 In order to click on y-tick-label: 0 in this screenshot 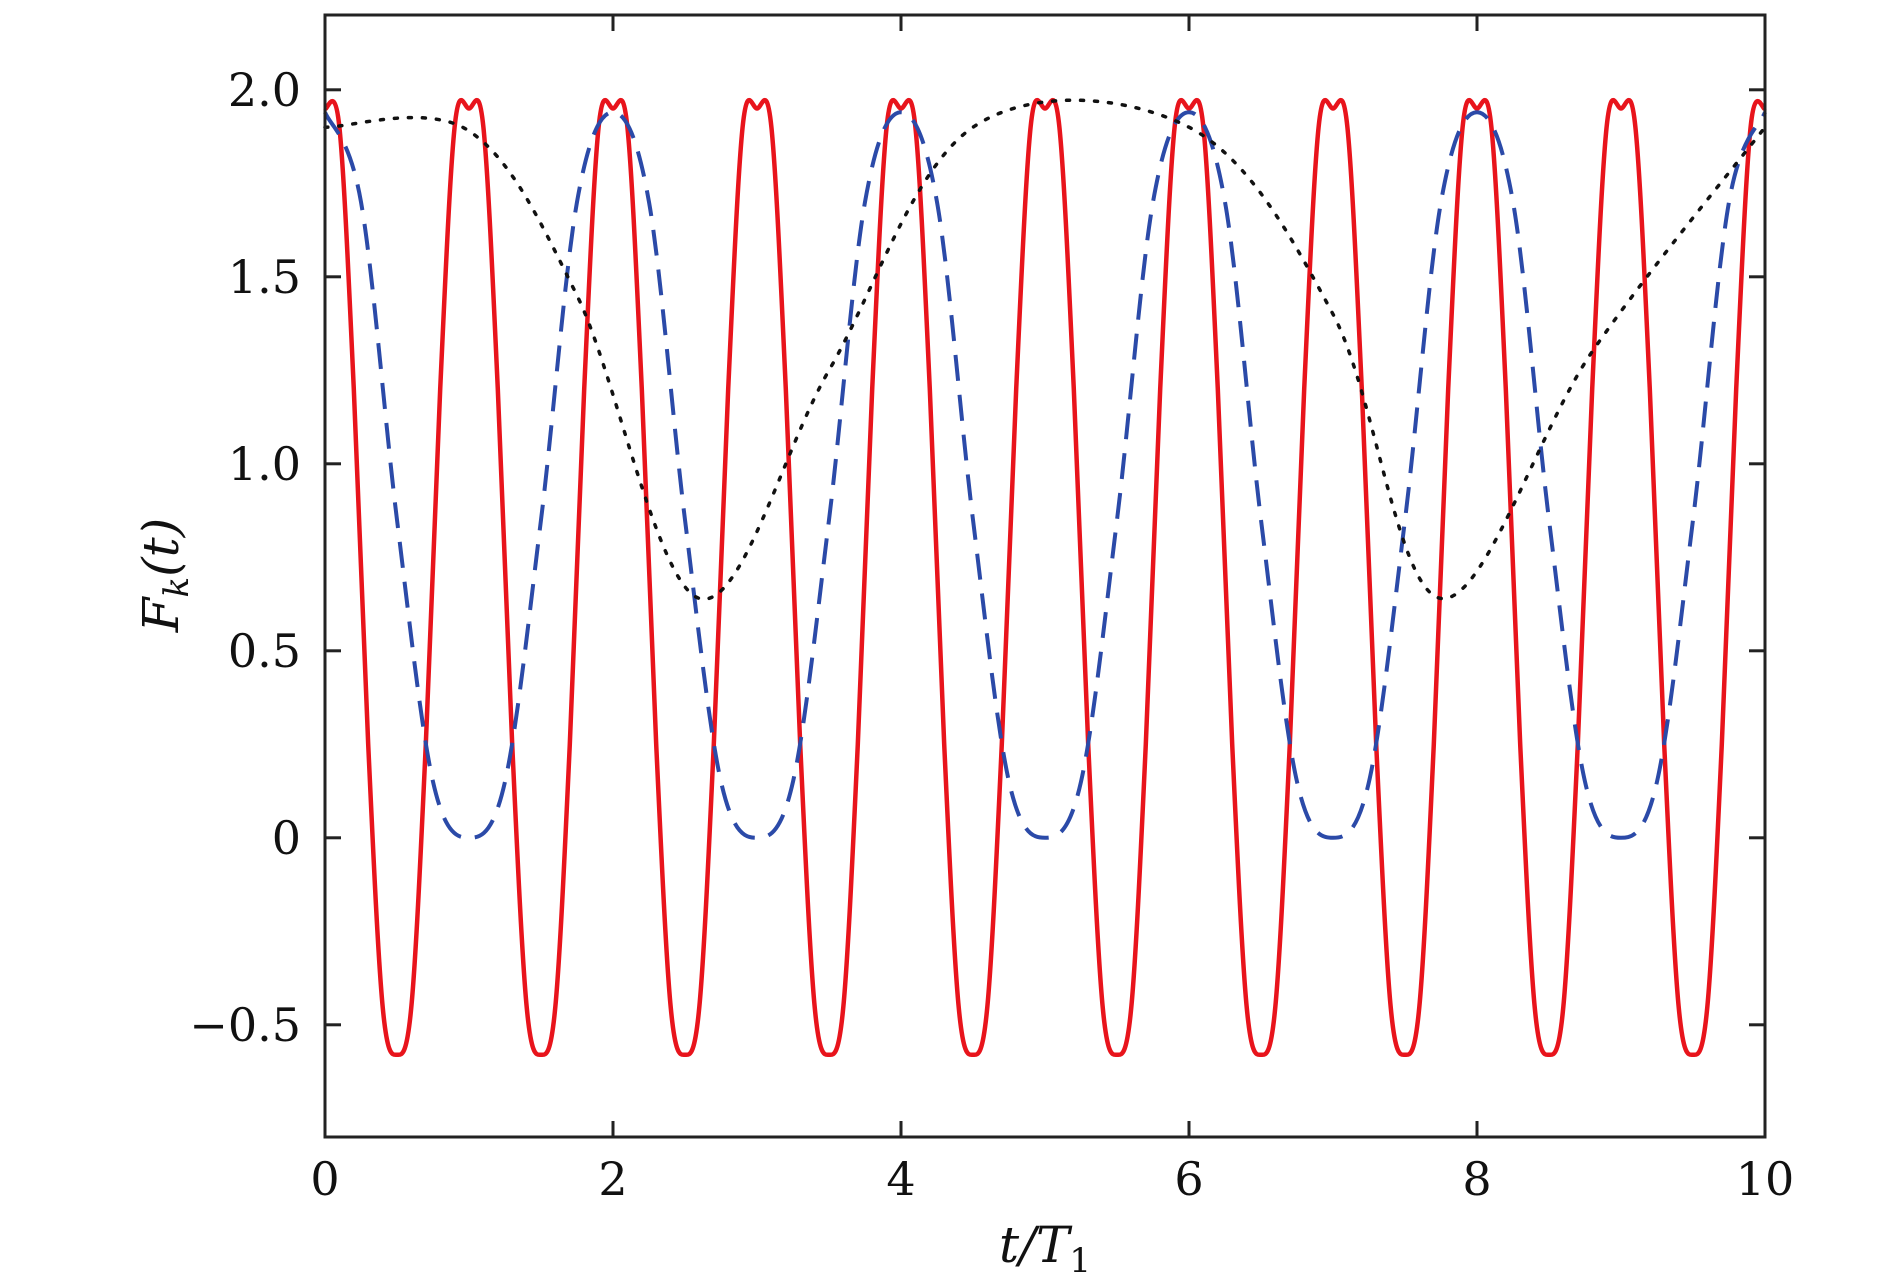, I will do `click(286, 838)`.